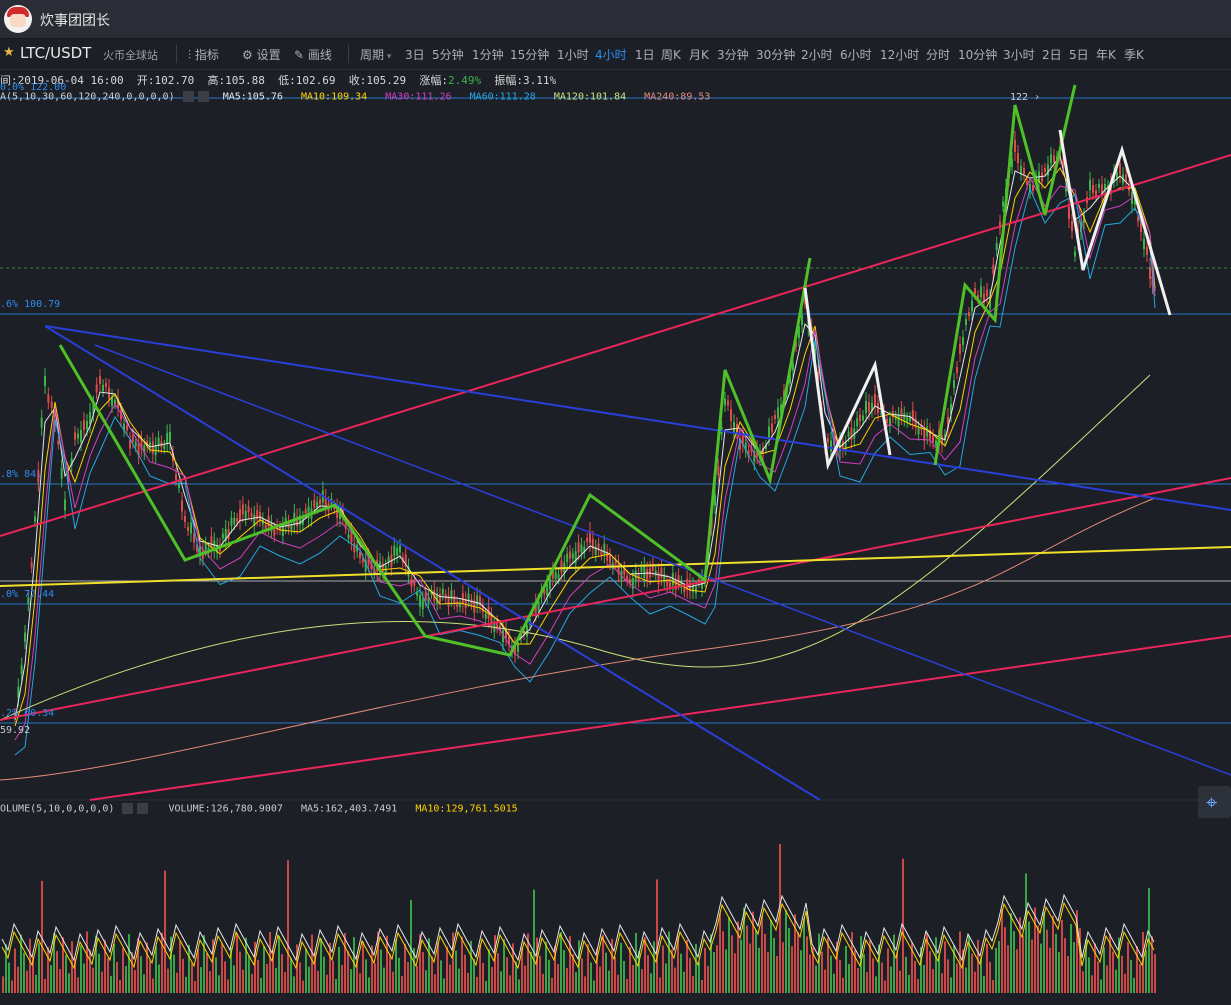 The height and width of the screenshot is (1005, 1231). What do you see at coordinates (56, 53) in the screenshot?
I see `symbol-pair: LTC/USDT` at bounding box center [56, 53].